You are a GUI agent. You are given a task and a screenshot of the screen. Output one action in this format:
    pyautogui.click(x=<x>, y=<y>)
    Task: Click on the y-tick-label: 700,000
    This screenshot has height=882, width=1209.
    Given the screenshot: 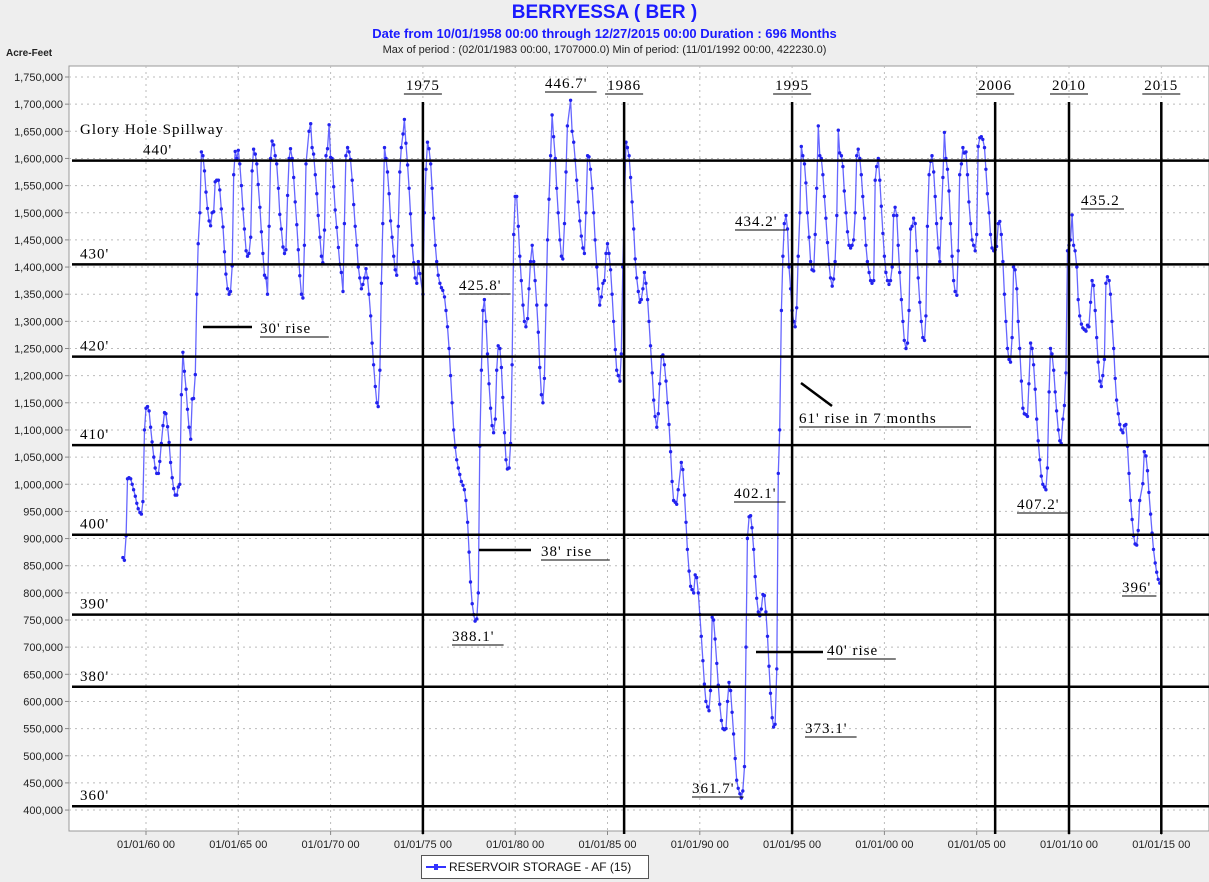 What is the action you would take?
    pyautogui.click(x=43, y=648)
    